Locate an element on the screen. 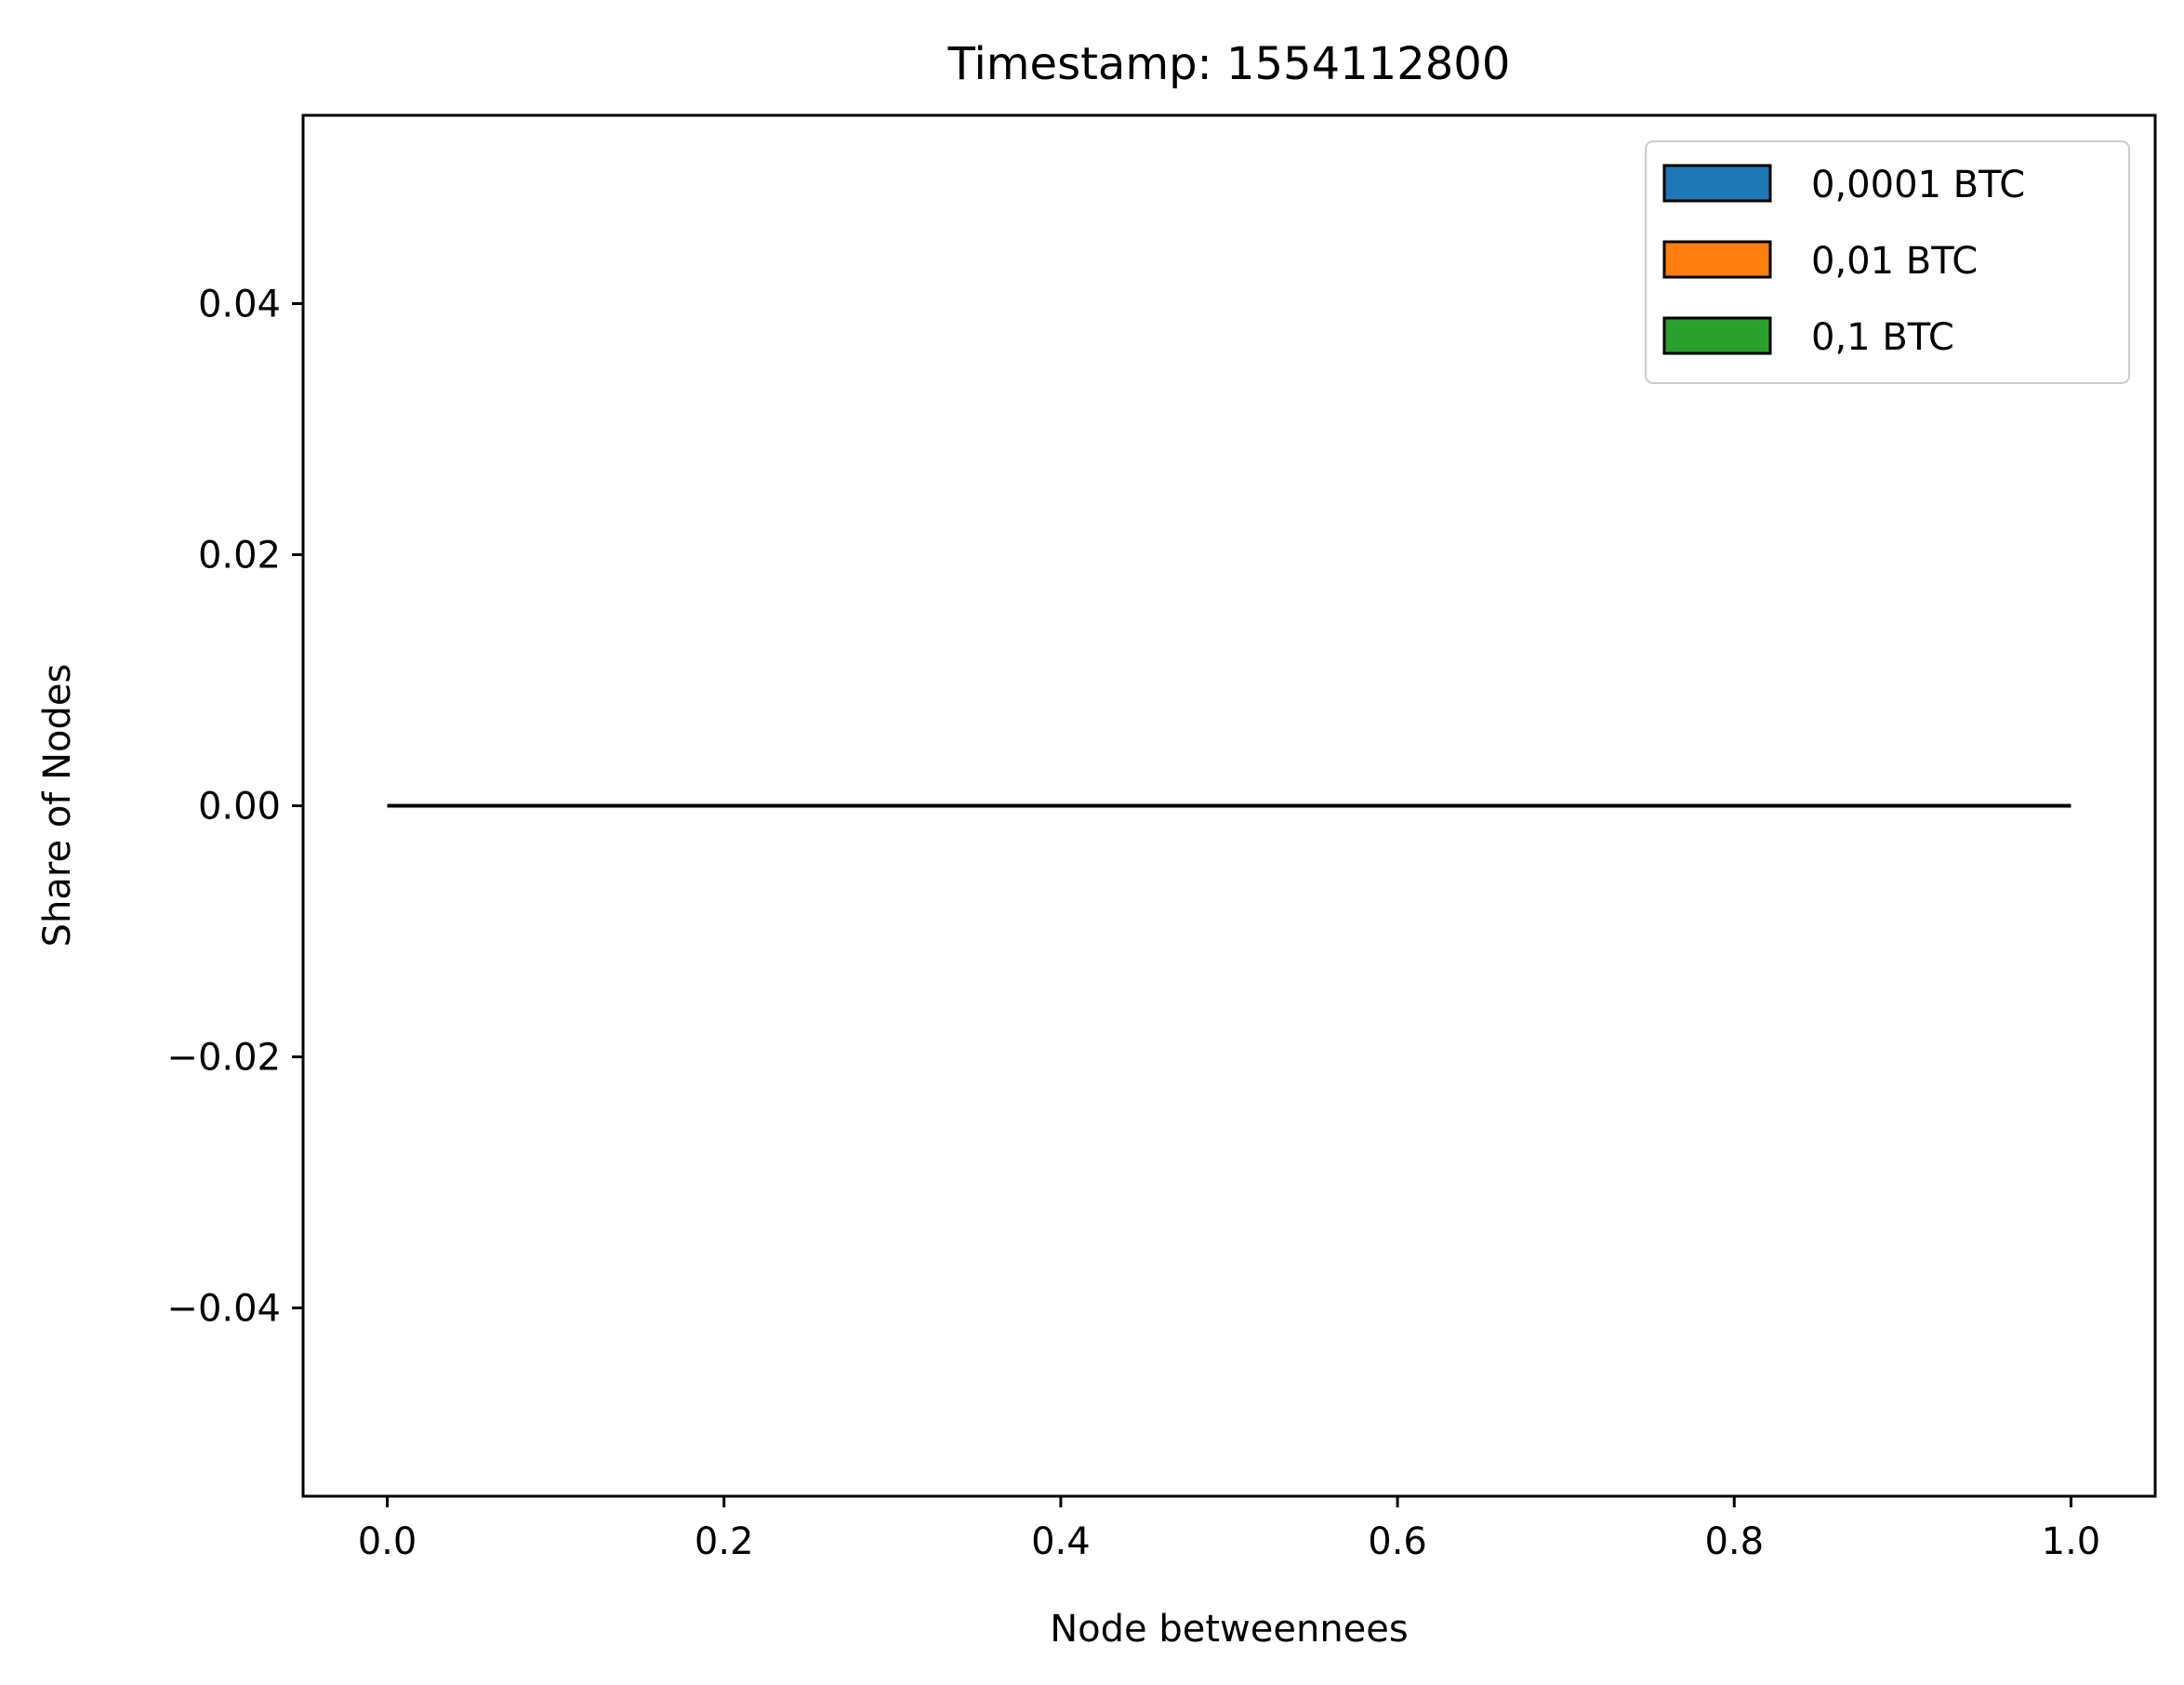 The width and height of the screenshot is (2184, 1685). y-axis-label: Share of Nodes is located at coordinates (57, 806).